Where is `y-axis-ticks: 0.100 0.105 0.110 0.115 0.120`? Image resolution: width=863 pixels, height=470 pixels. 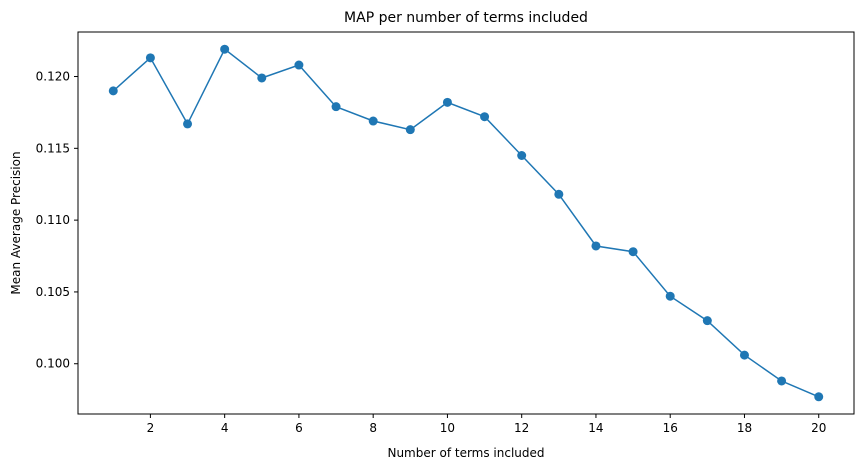 y-axis-ticks: 0.100 0.105 0.110 0.115 0.120 is located at coordinates (57, 220).